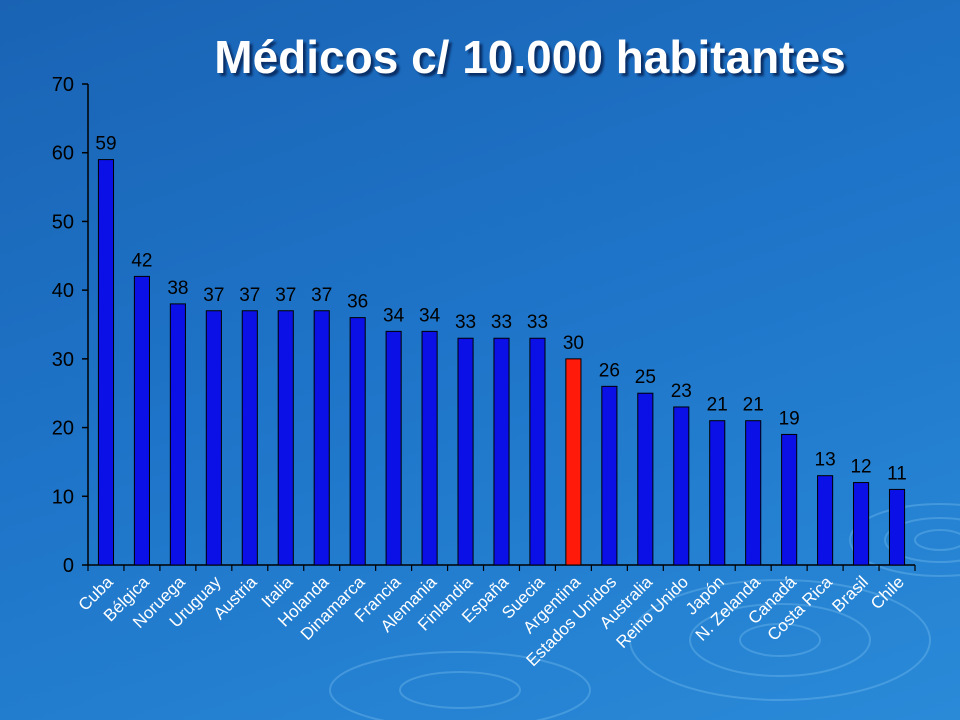 This screenshot has height=720, width=960. I want to click on y-tick-label: 60, so click(63, 154).